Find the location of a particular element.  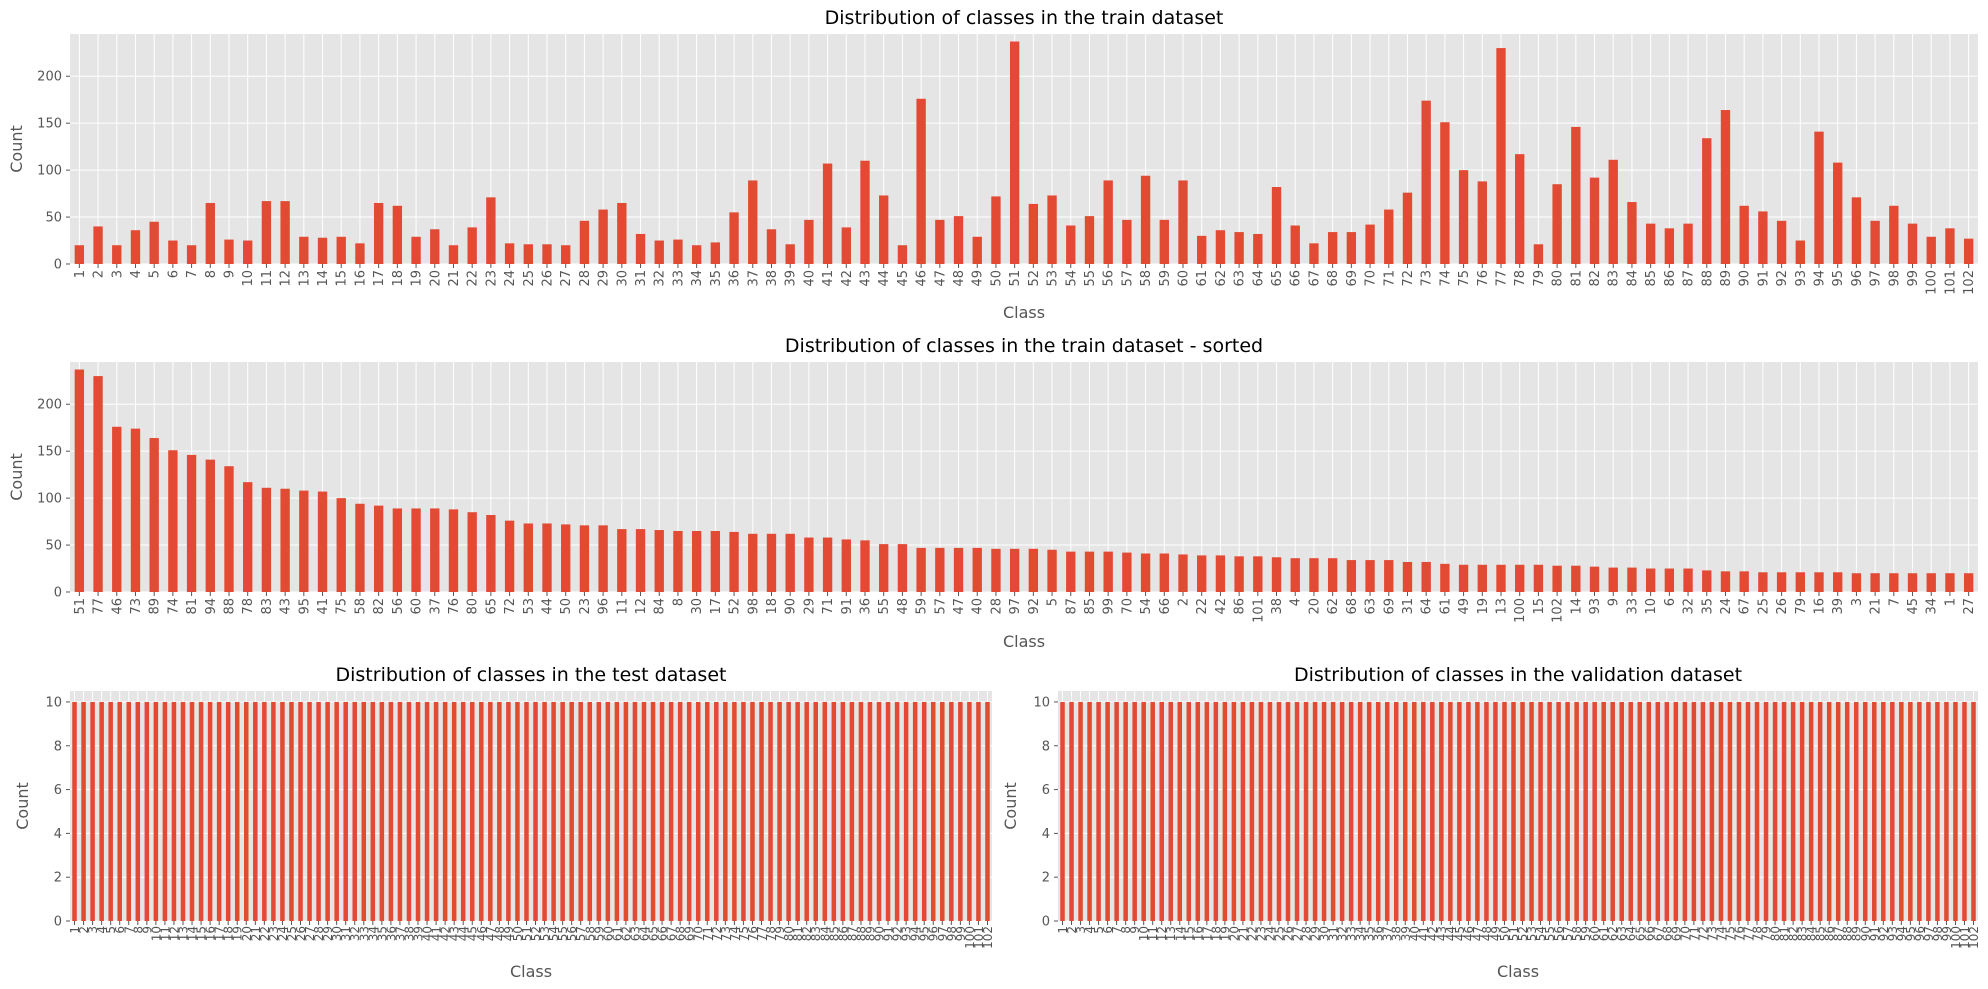

x-tick-label: 72 is located at coordinates (717, 933).